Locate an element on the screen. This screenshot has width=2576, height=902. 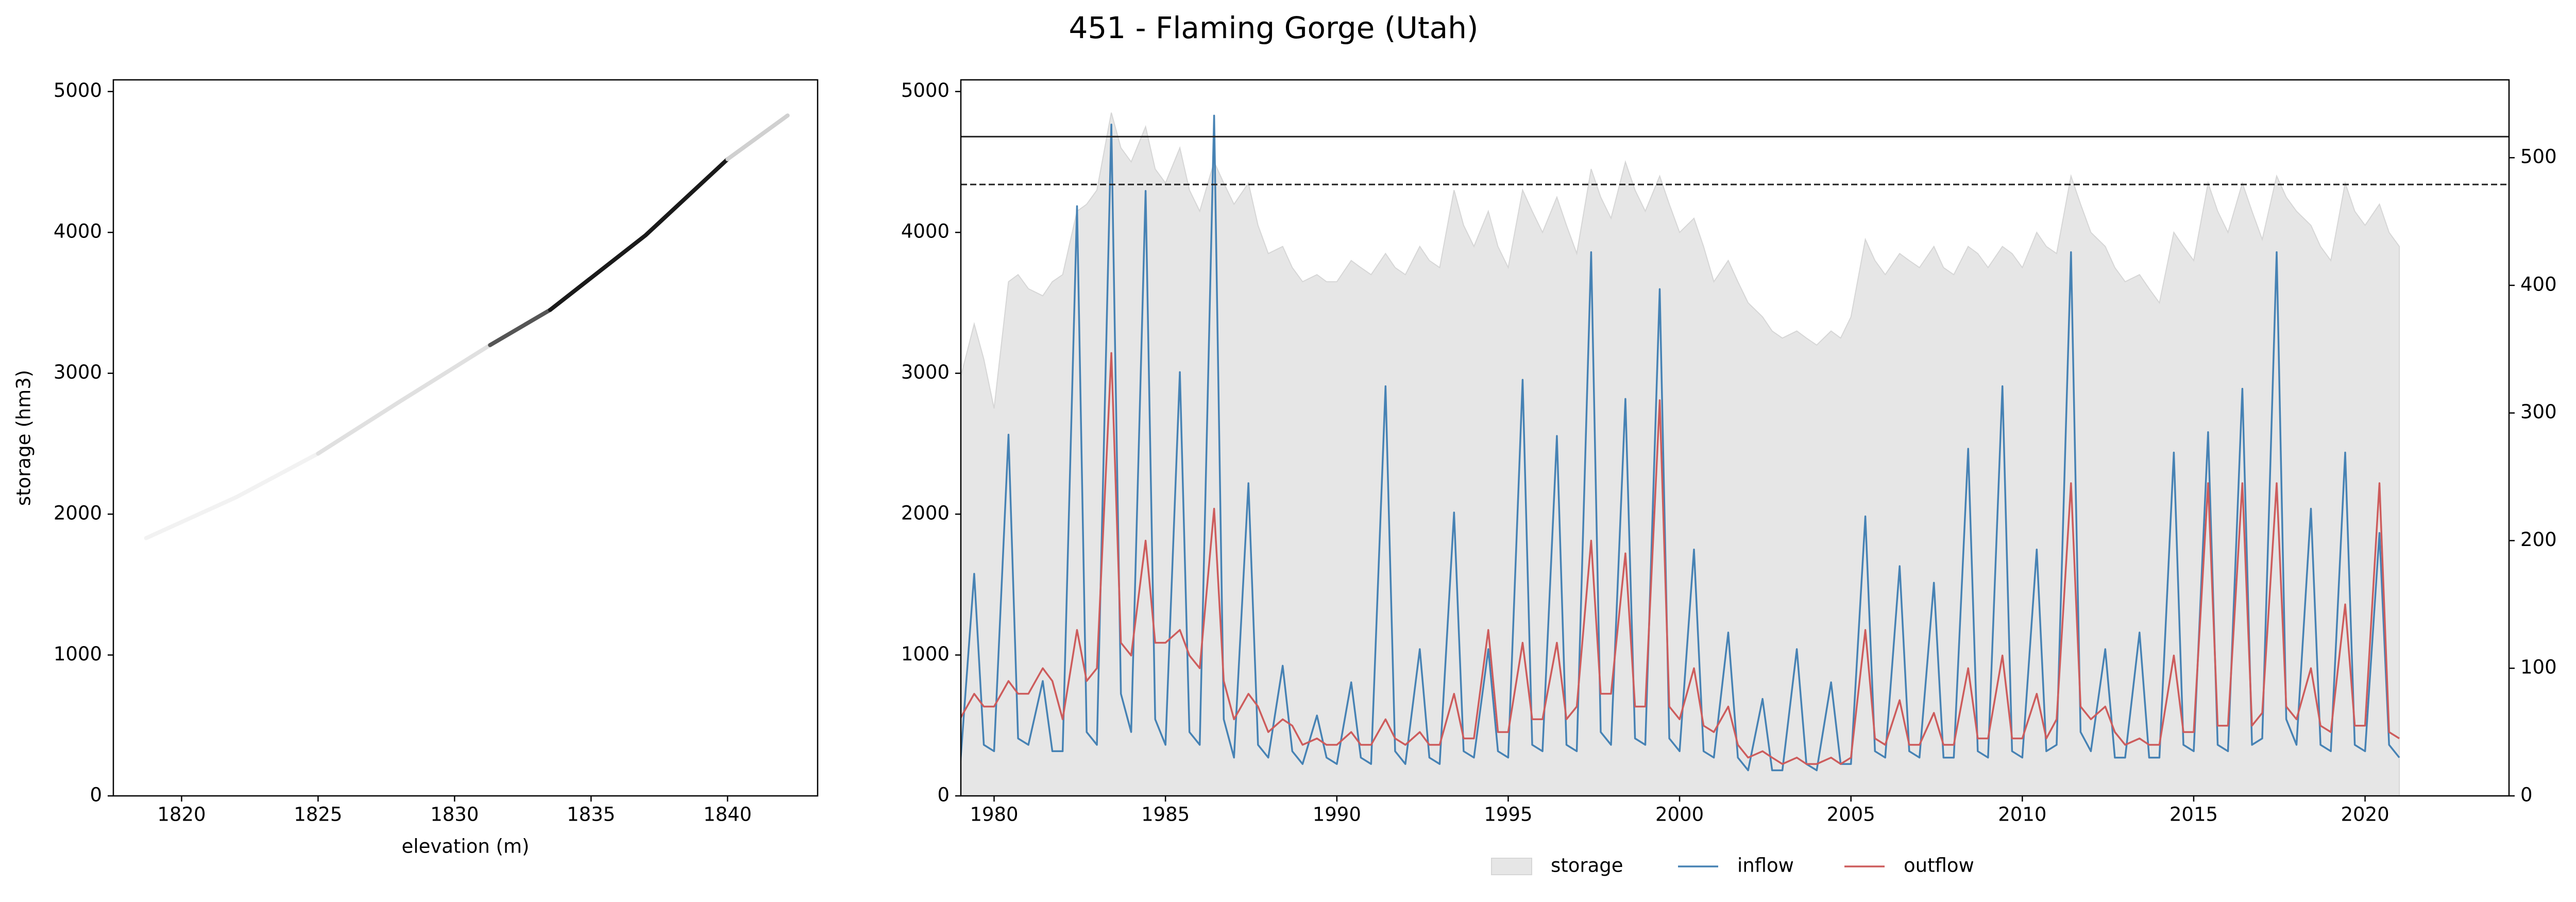
x-tick-label: 1840 is located at coordinates (728, 815).